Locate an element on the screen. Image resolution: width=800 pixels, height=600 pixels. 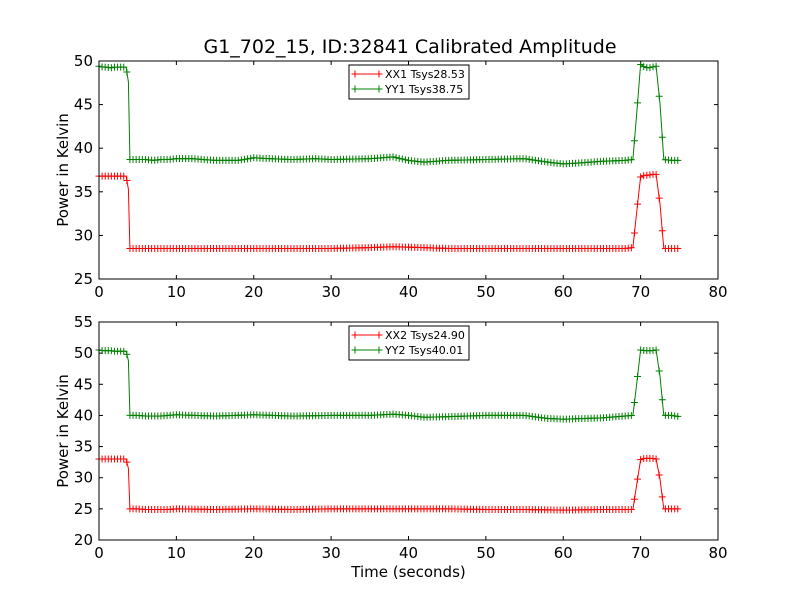
legend-entry: XX1 Tsys28.53 is located at coordinates (408, 74).